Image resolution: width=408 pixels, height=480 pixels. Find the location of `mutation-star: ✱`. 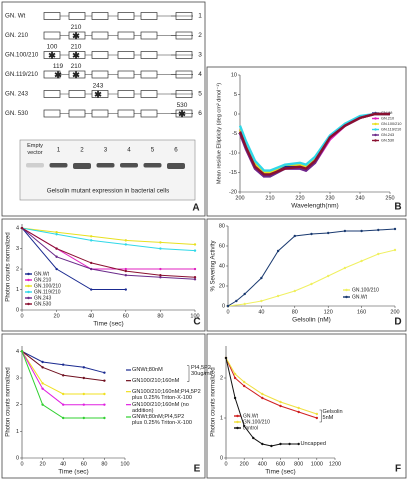

mutation-star: ✱ is located at coordinates (182, 114).